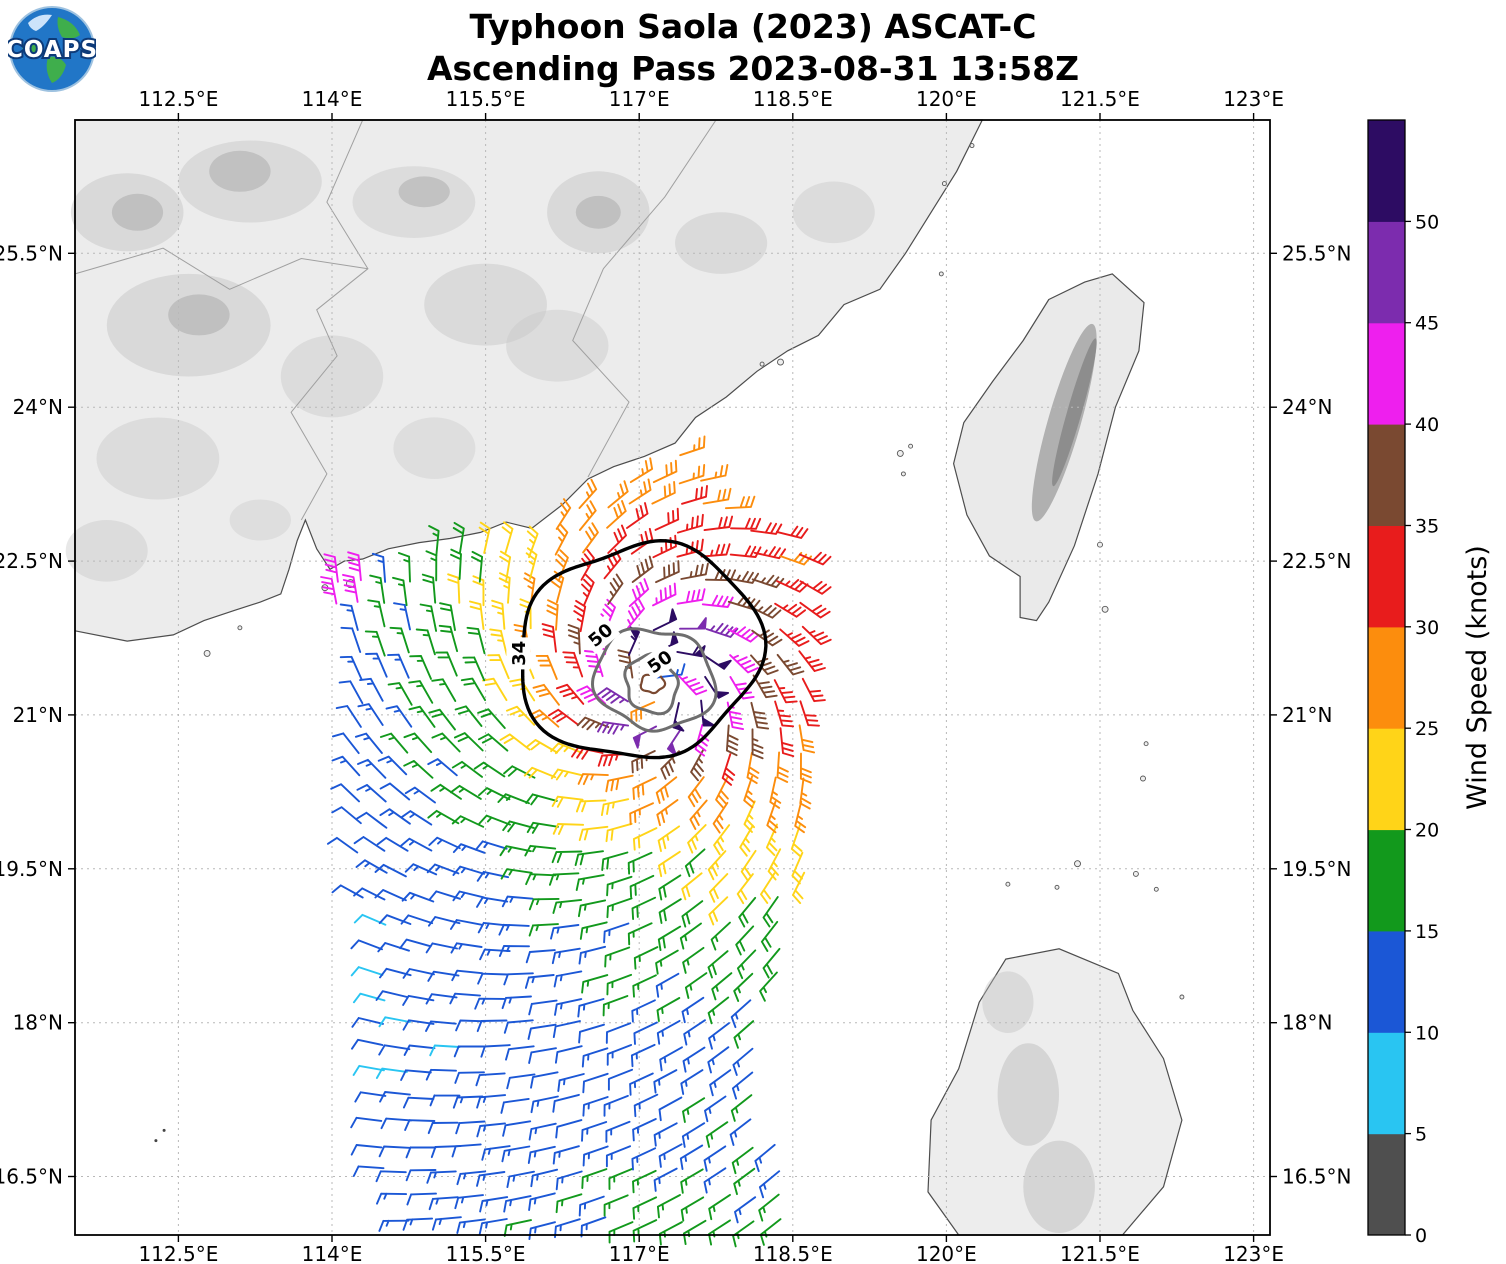 The image size is (1506, 1264). Describe the element at coordinates (1421, 1236) in the screenshot. I see `colorbar-tick-label: 0` at that location.